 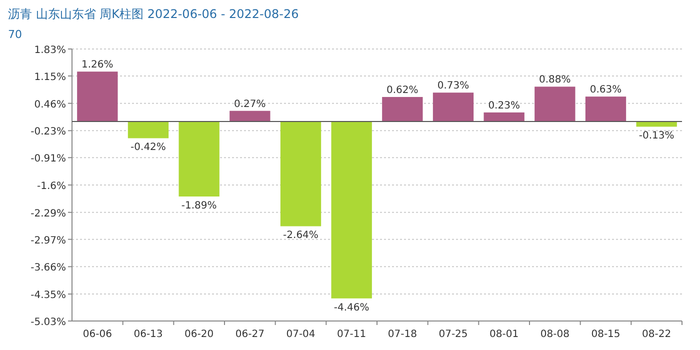 I want to click on x-tick-label: 06-13, so click(x=148, y=334).